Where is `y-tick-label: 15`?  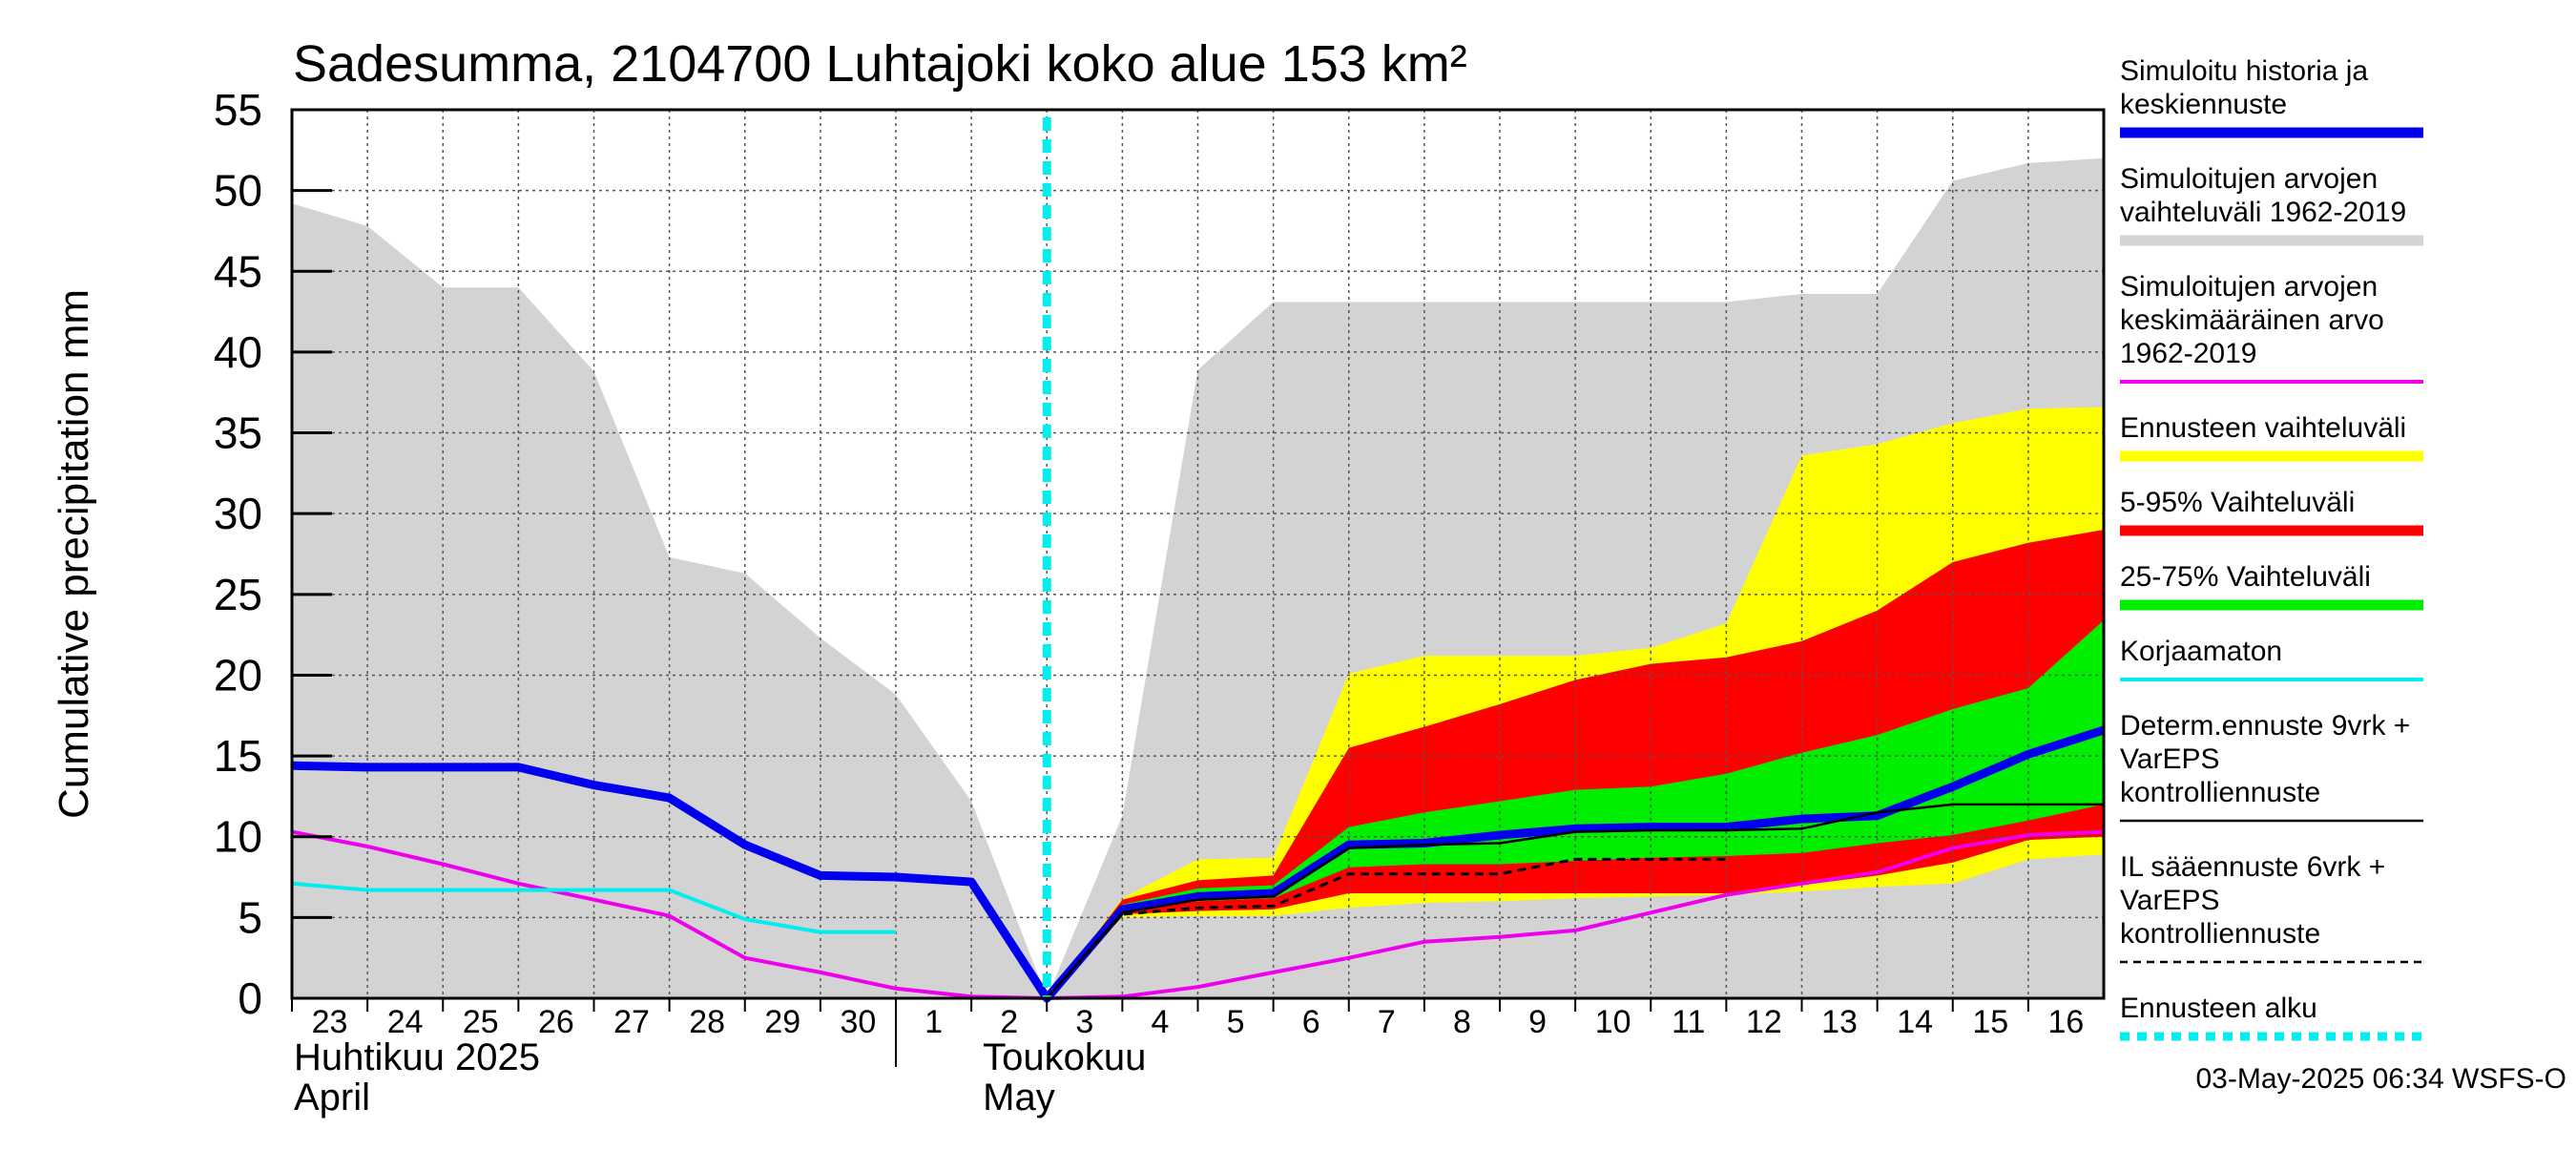
y-tick-label: 15 is located at coordinates (238, 756).